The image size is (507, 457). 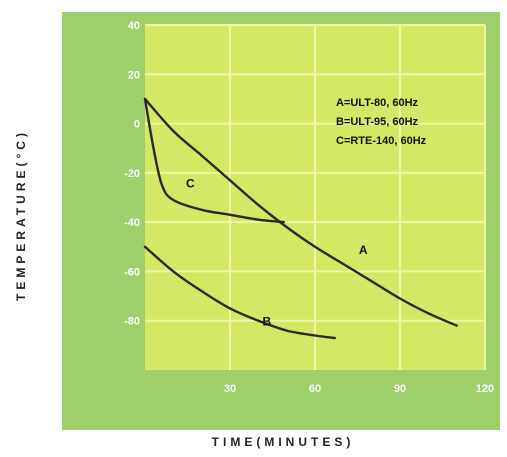 I want to click on y-tick-label-1: 20, so click(x=134, y=75).